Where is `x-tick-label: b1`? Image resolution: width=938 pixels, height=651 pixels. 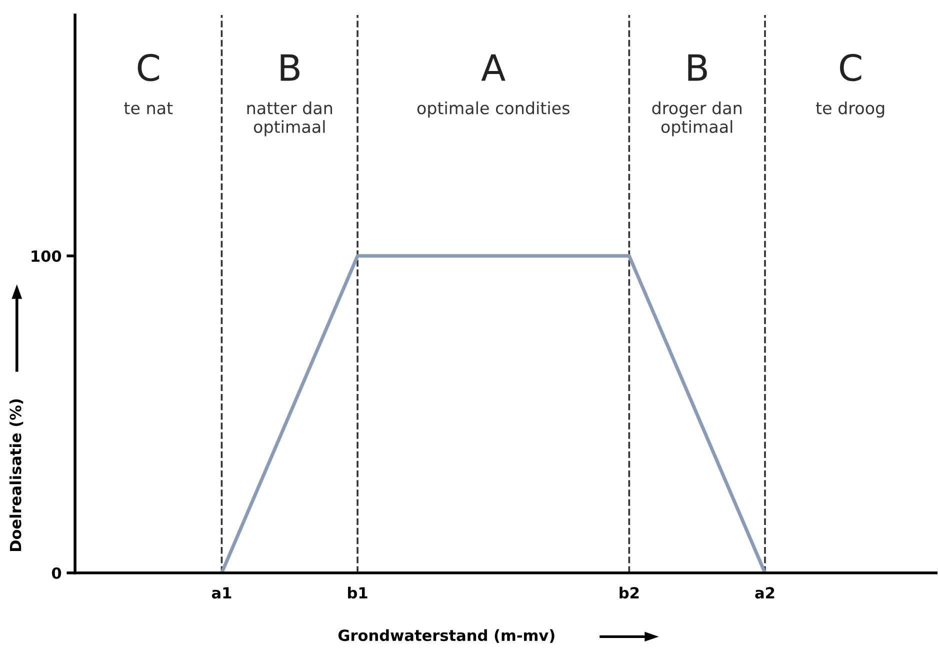
x-tick-label: b1 is located at coordinates (358, 592).